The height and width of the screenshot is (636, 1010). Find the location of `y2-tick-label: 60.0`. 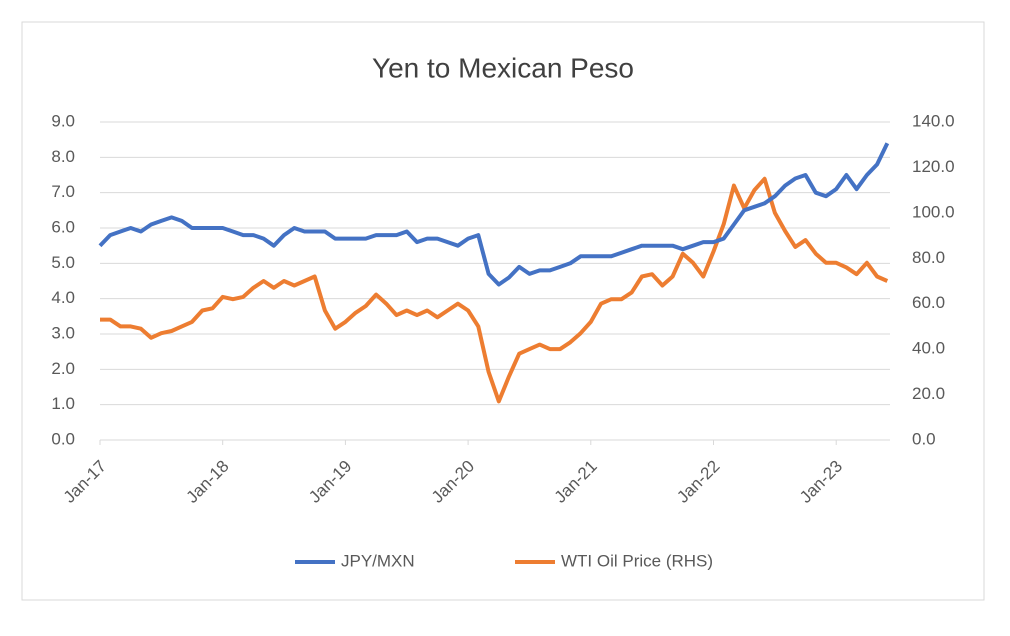

y2-tick-label: 60.0 is located at coordinates (928, 302).